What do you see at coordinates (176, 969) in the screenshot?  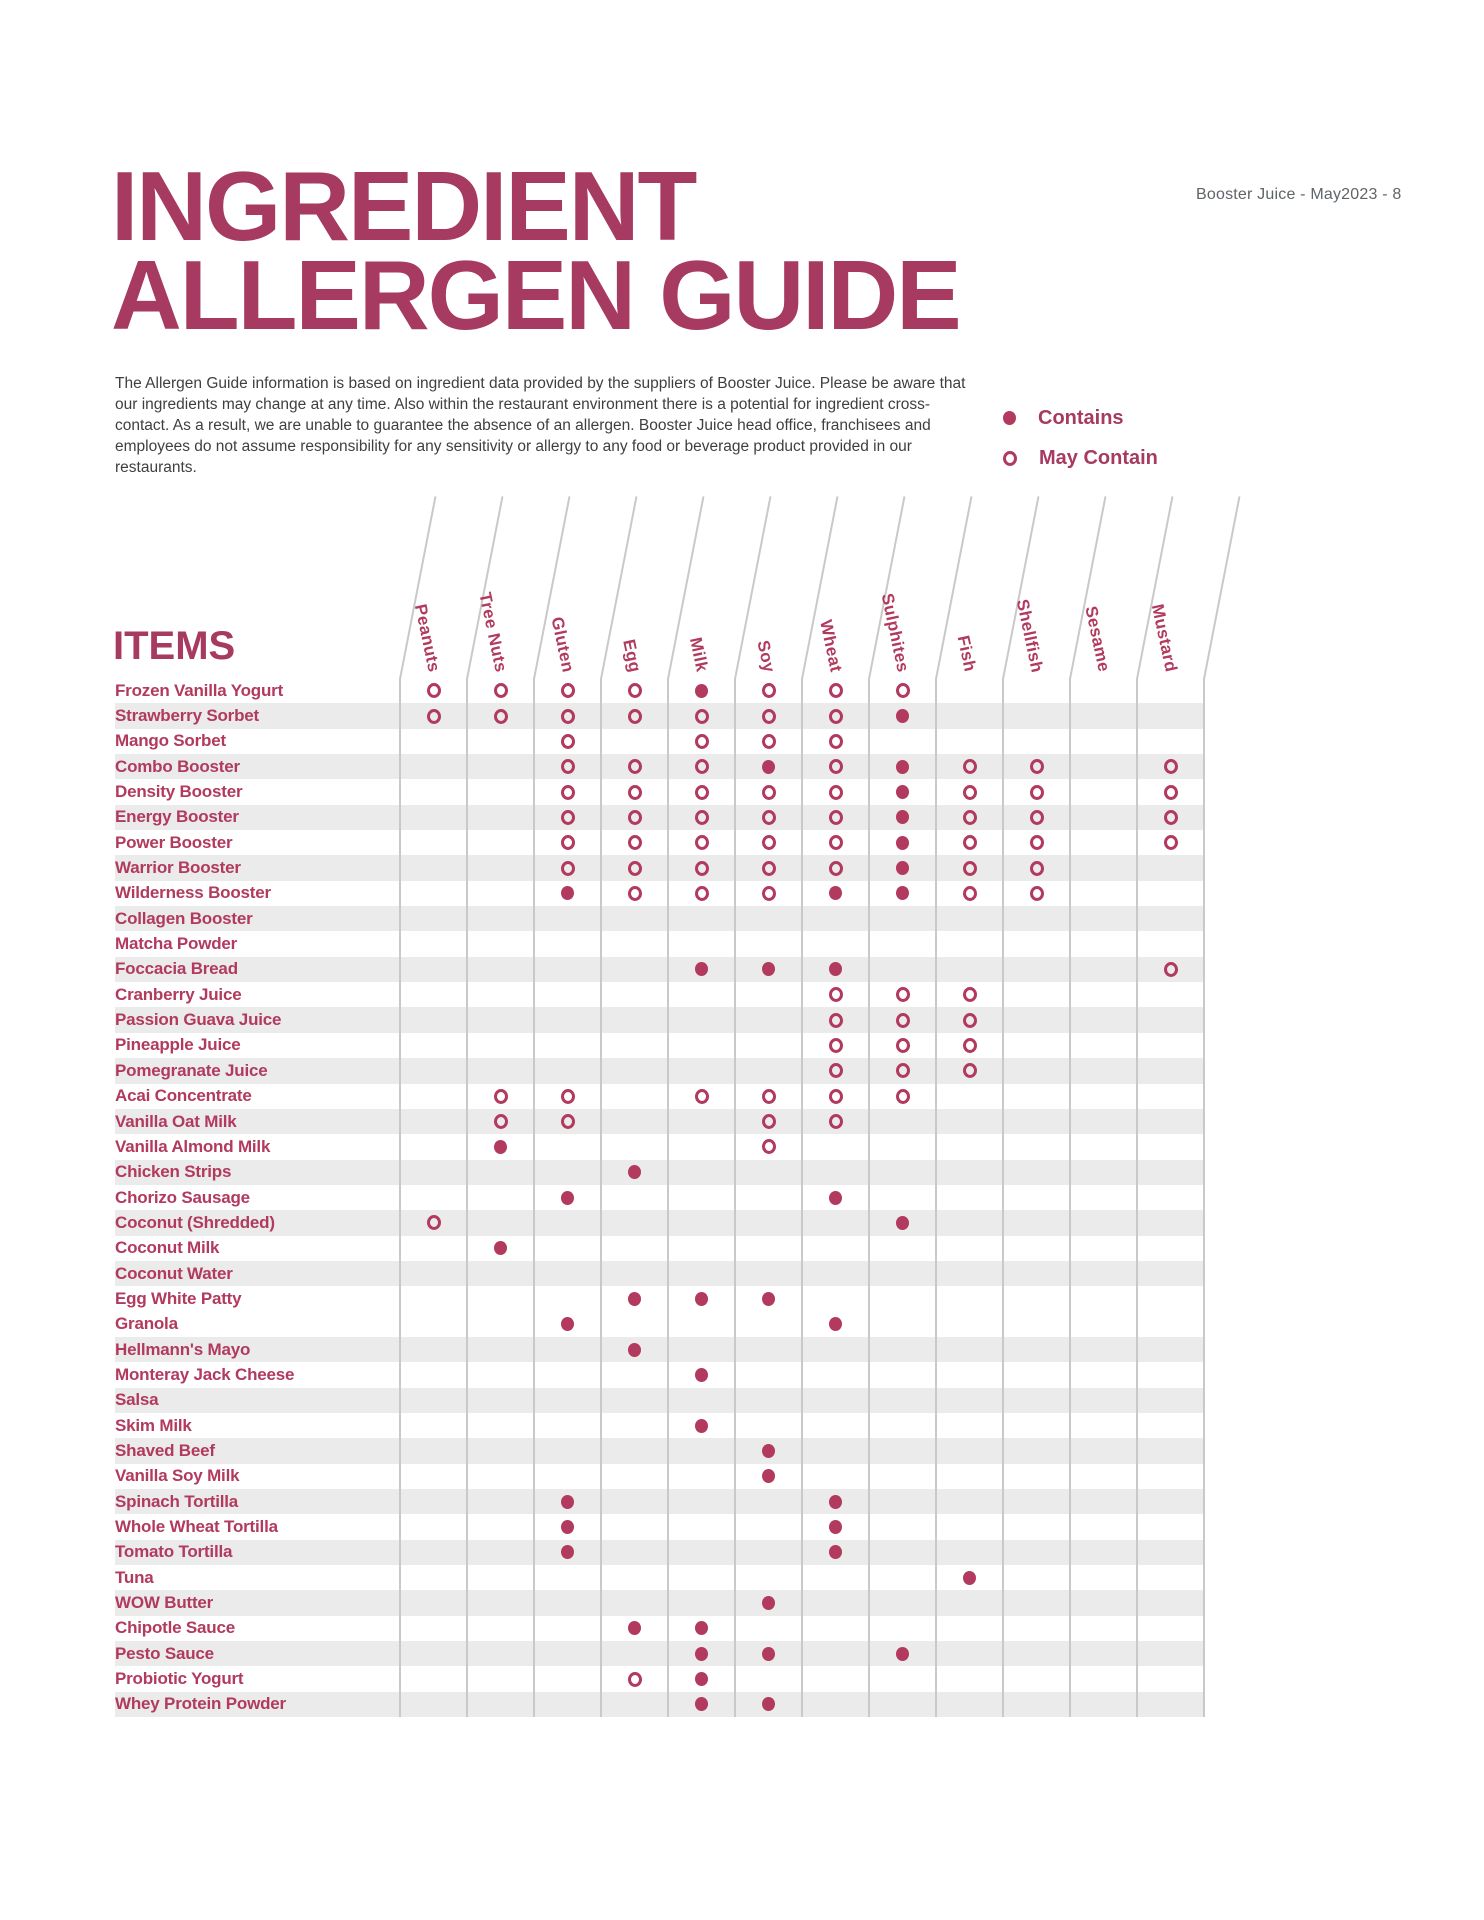 I see `item-label: Foccacia Bread` at bounding box center [176, 969].